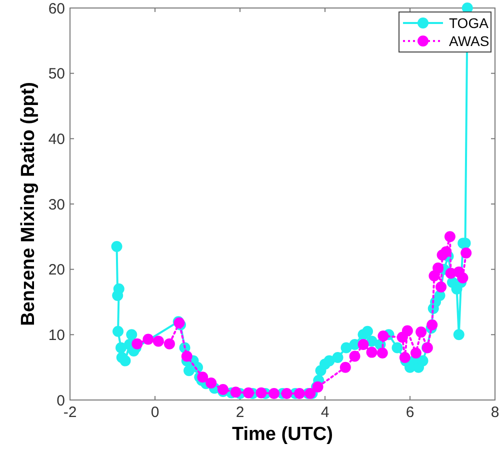 This screenshot has height=462, width=501. I want to click on legend-label: TOGA, so click(469, 22).